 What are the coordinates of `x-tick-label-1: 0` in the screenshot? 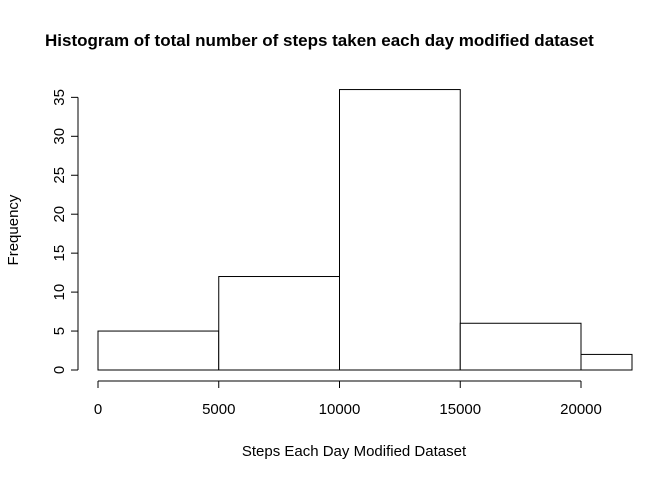 It's located at (98, 409).